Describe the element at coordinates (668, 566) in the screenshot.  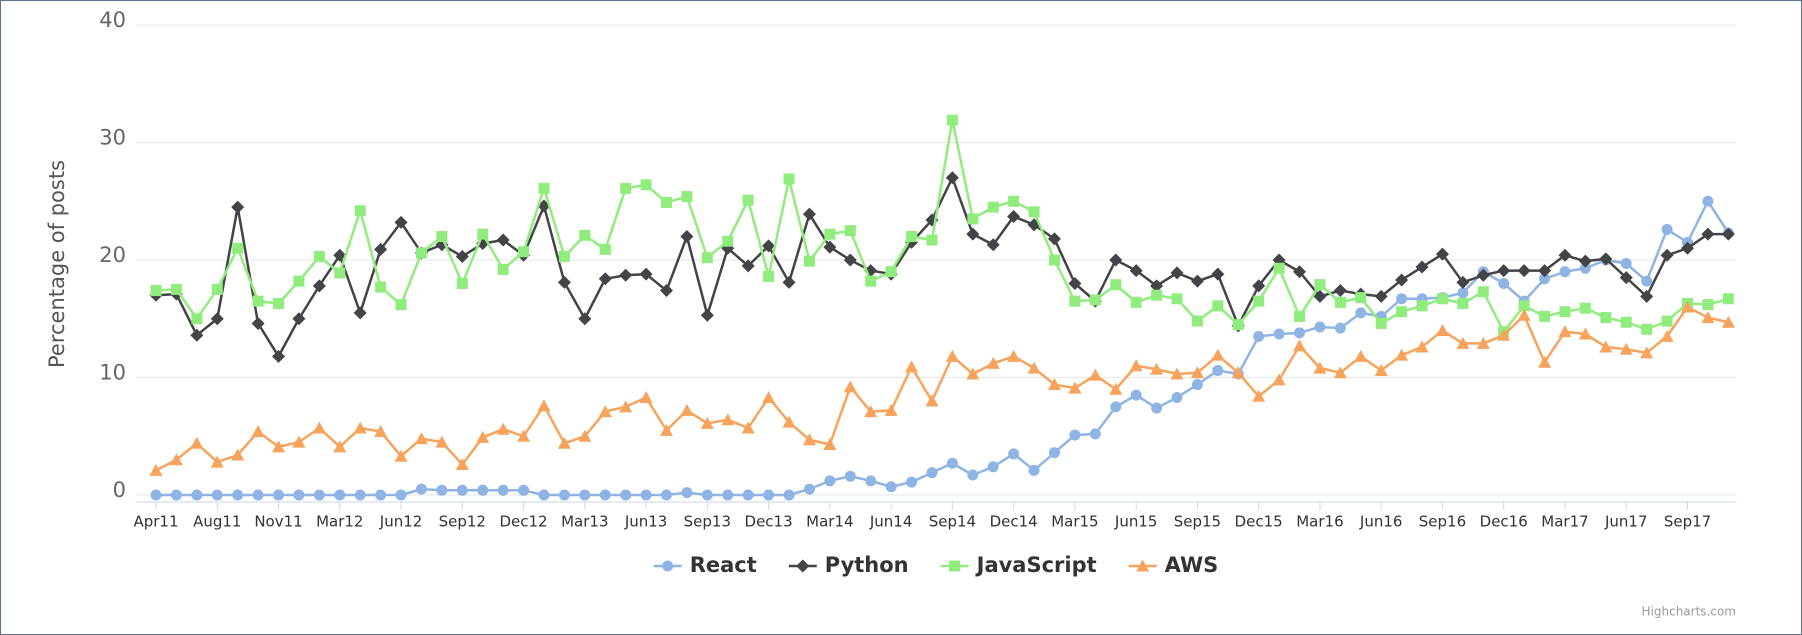
I see `legend-symbol` at that location.